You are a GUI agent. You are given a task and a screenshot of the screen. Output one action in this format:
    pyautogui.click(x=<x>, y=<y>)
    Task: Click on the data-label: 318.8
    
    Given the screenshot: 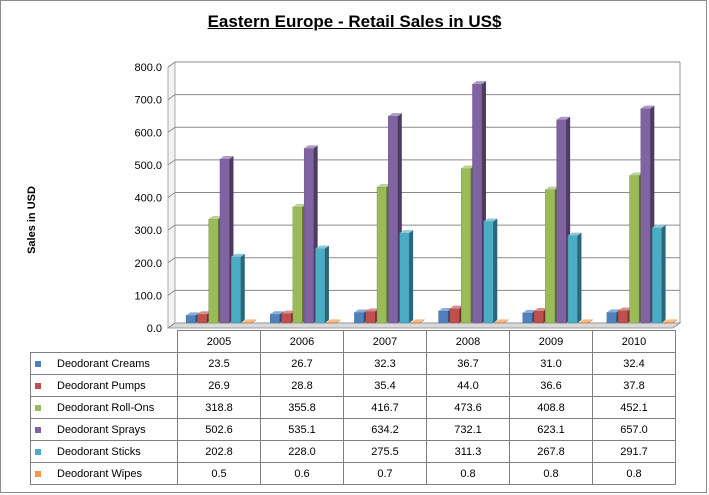 What is the action you would take?
    pyautogui.click(x=219, y=407)
    